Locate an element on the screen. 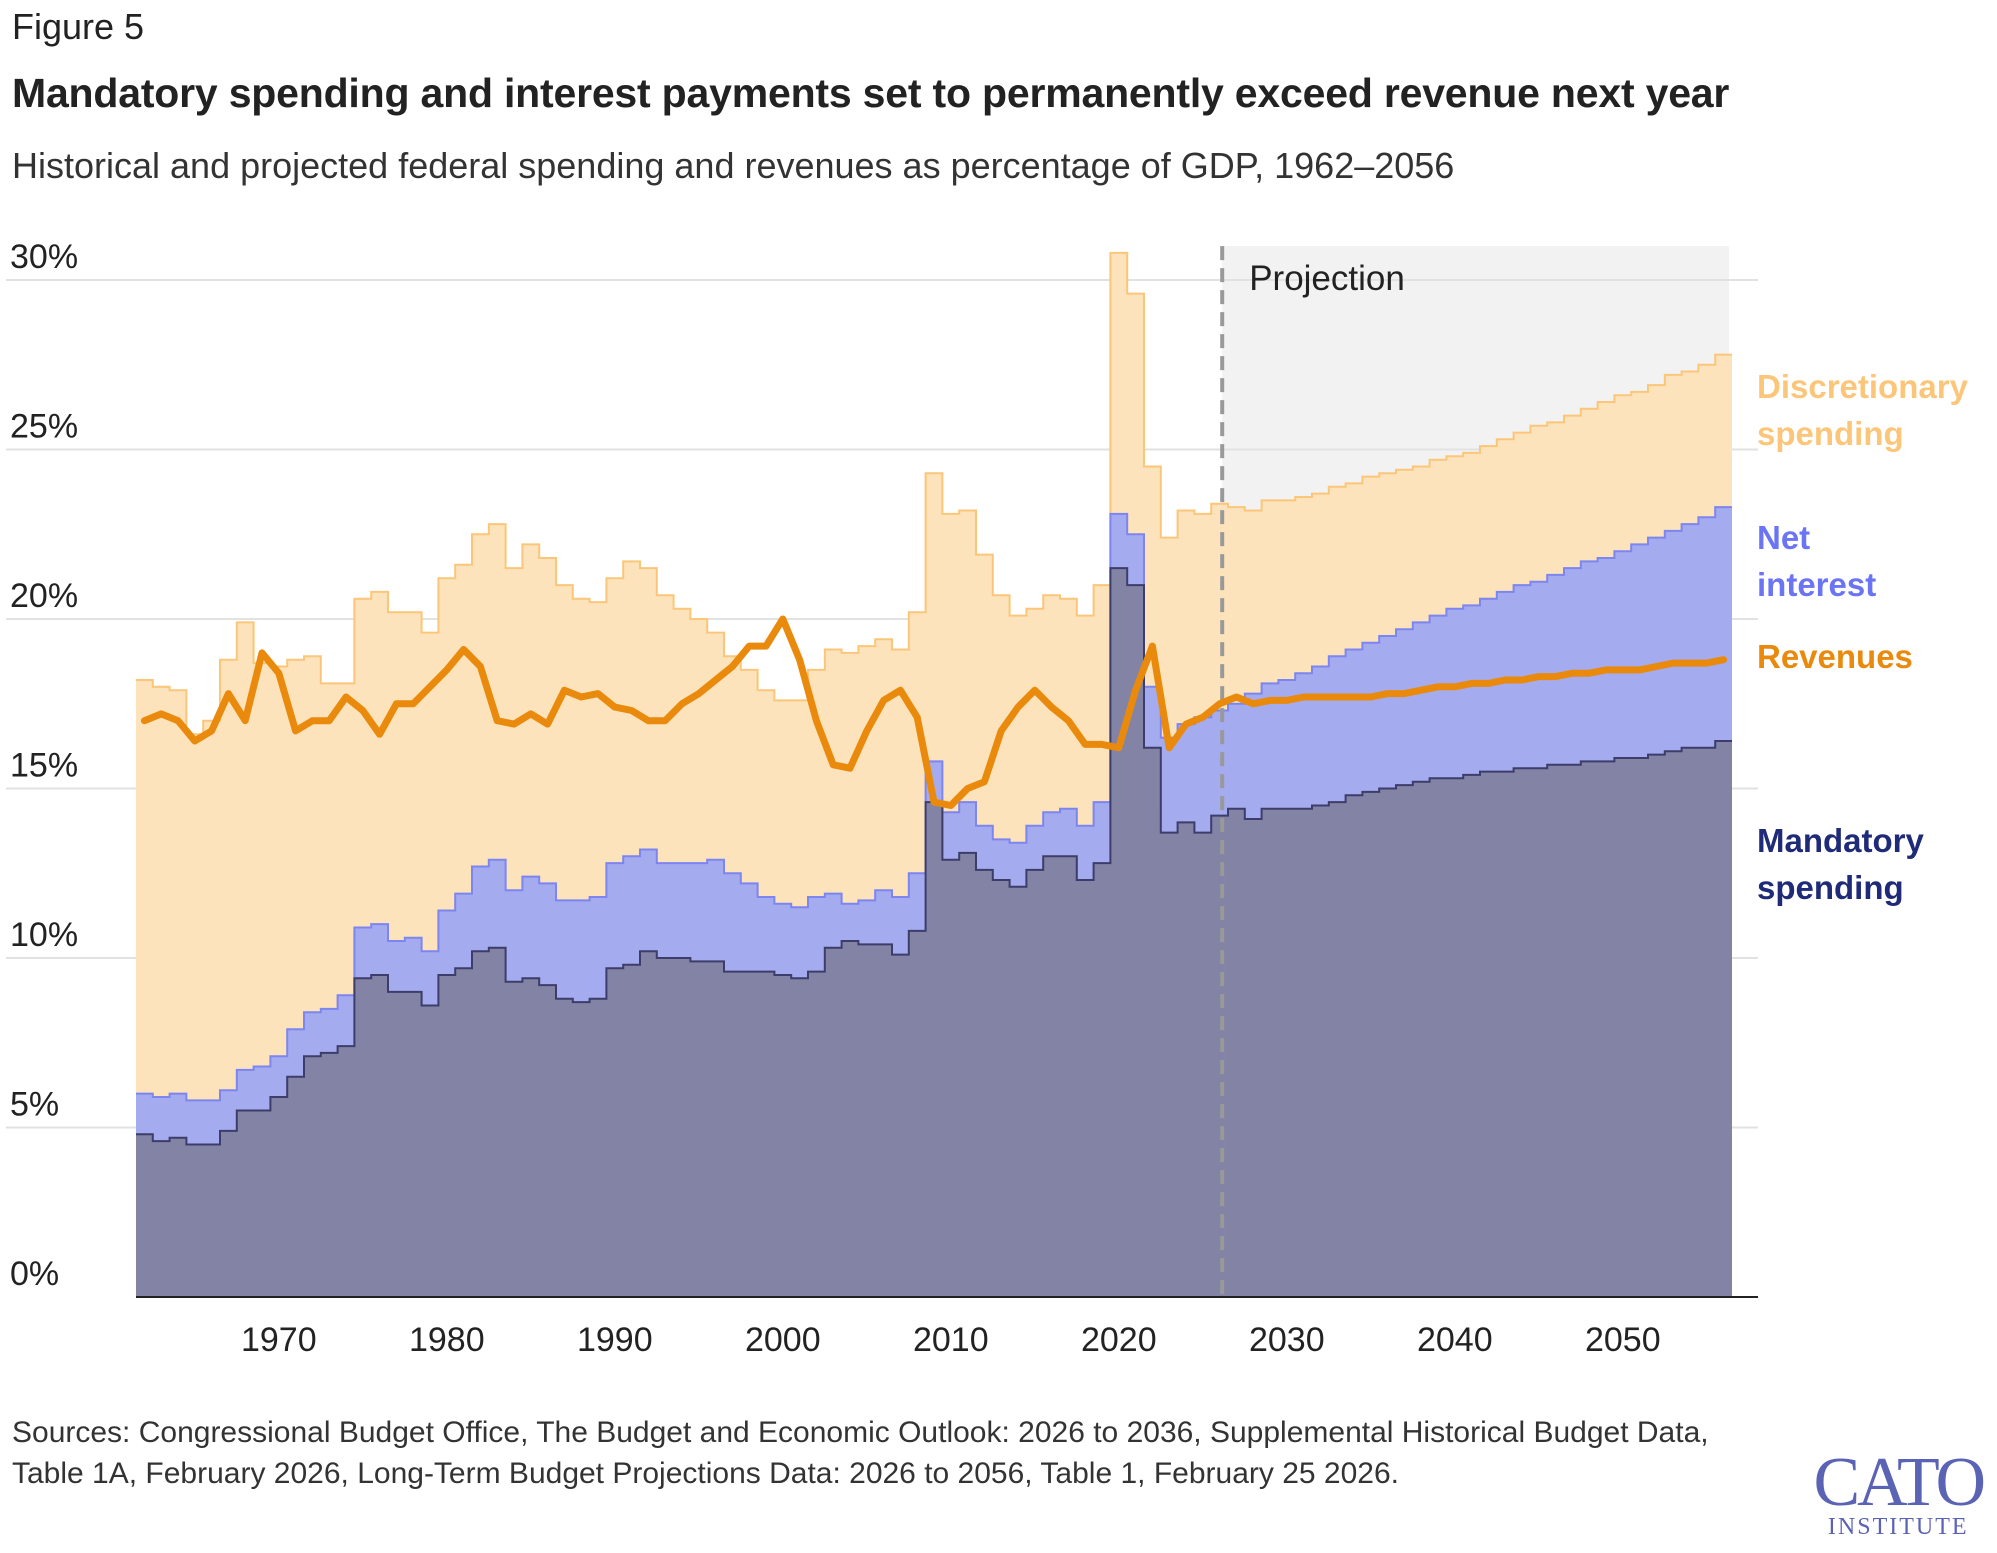 The width and height of the screenshot is (1997, 1553). x-tick-label: 1980 is located at coordinates (447, 1340).